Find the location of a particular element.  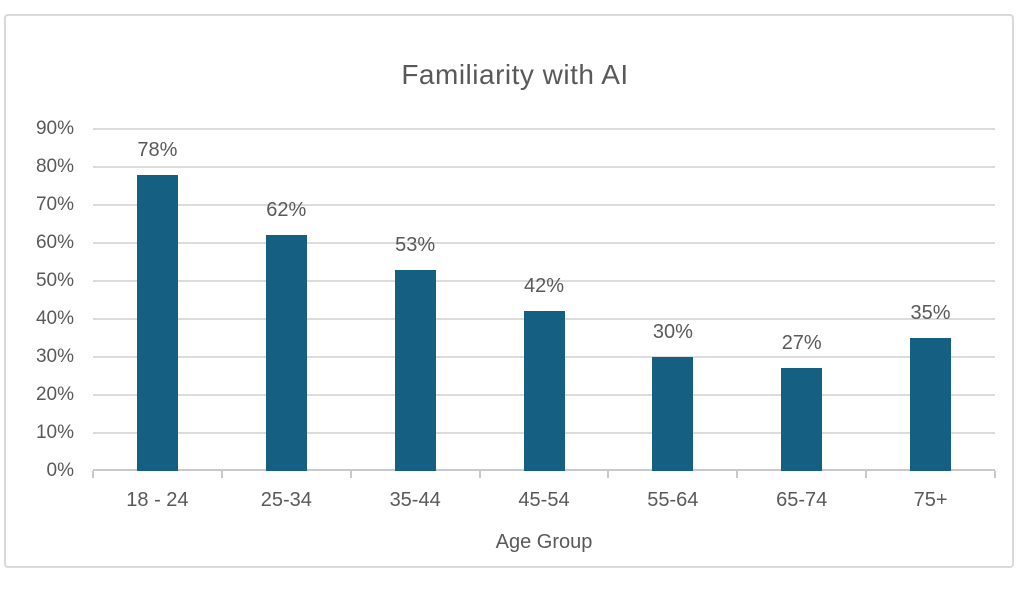

x-category-label: 35-44 is located at coordinates (415, 500).